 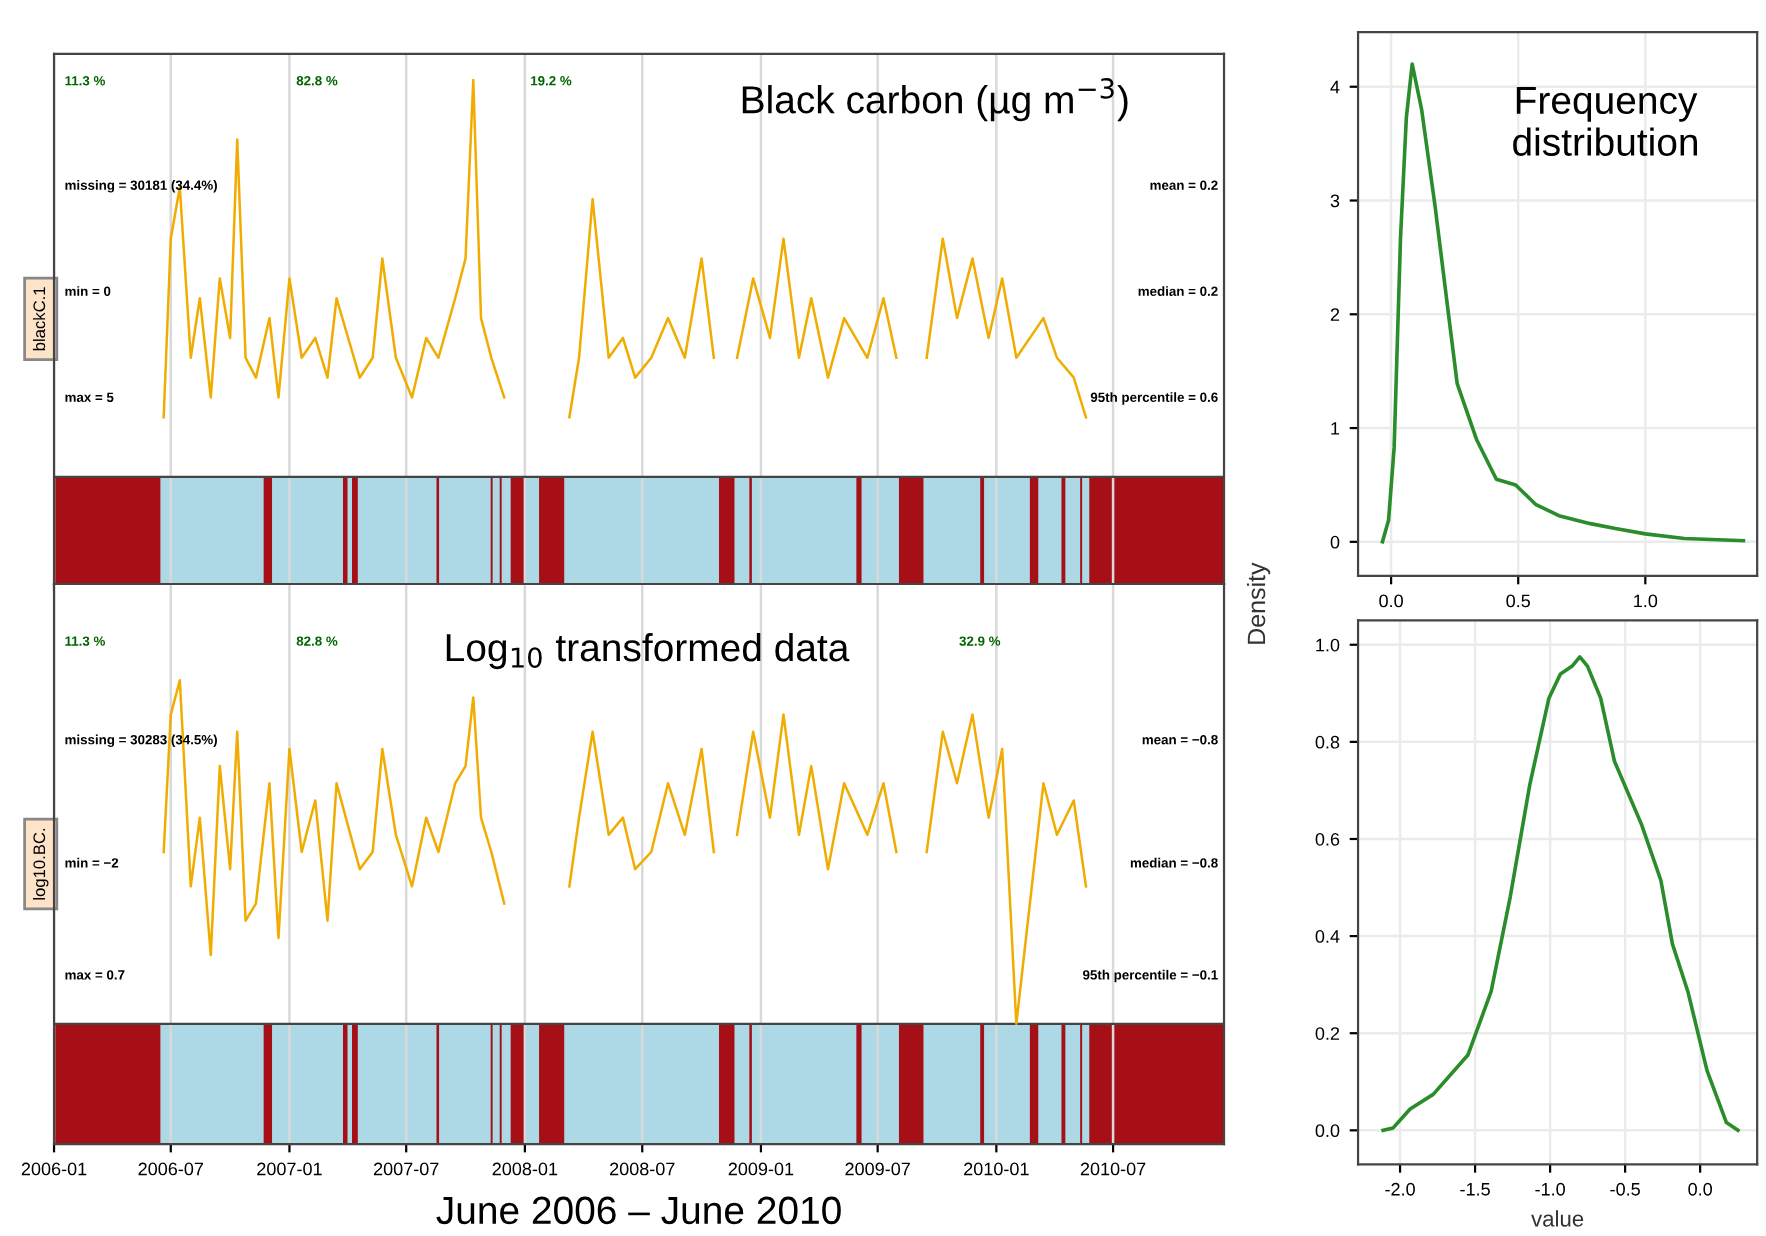 I want to click on y-axis-title: blackC.1, so click(x=39, y=319).